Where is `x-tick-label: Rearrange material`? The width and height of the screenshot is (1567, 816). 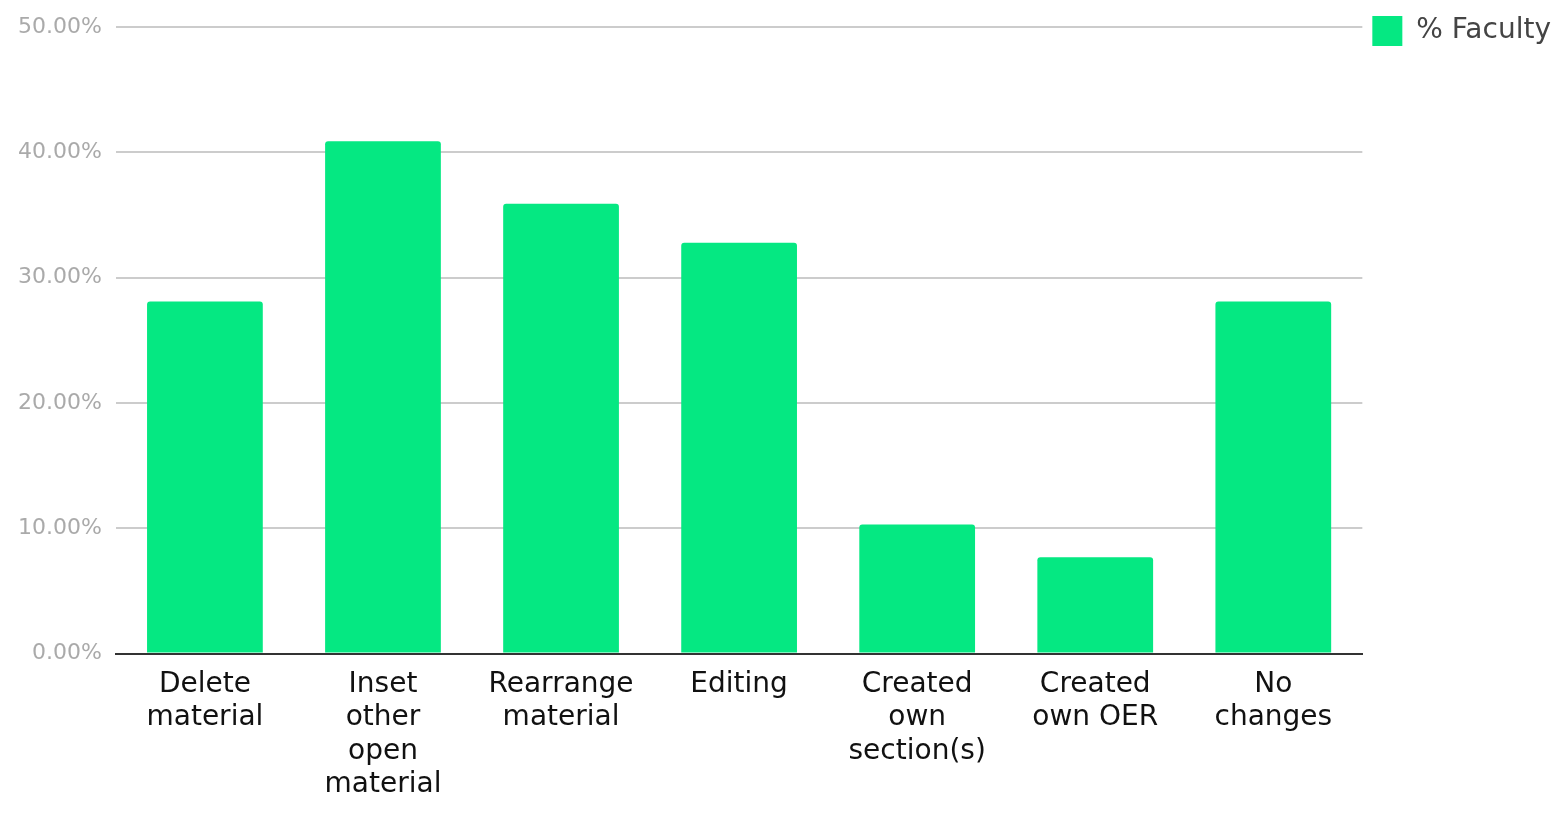
x-tick-label: Rearrange material is located at coordinates (561, 699).